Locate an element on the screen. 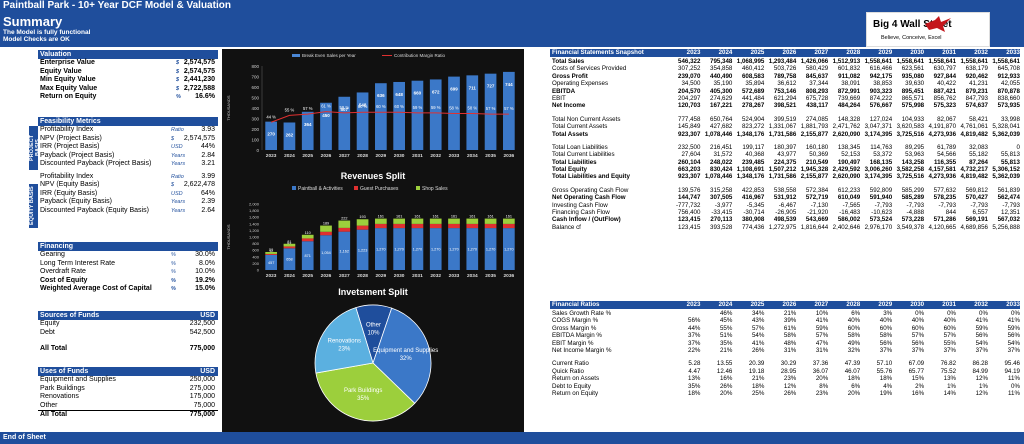 The width and height of the screenshot is (1024, 444). fs-cell: 585,289 is located at coordinates (913, 198).